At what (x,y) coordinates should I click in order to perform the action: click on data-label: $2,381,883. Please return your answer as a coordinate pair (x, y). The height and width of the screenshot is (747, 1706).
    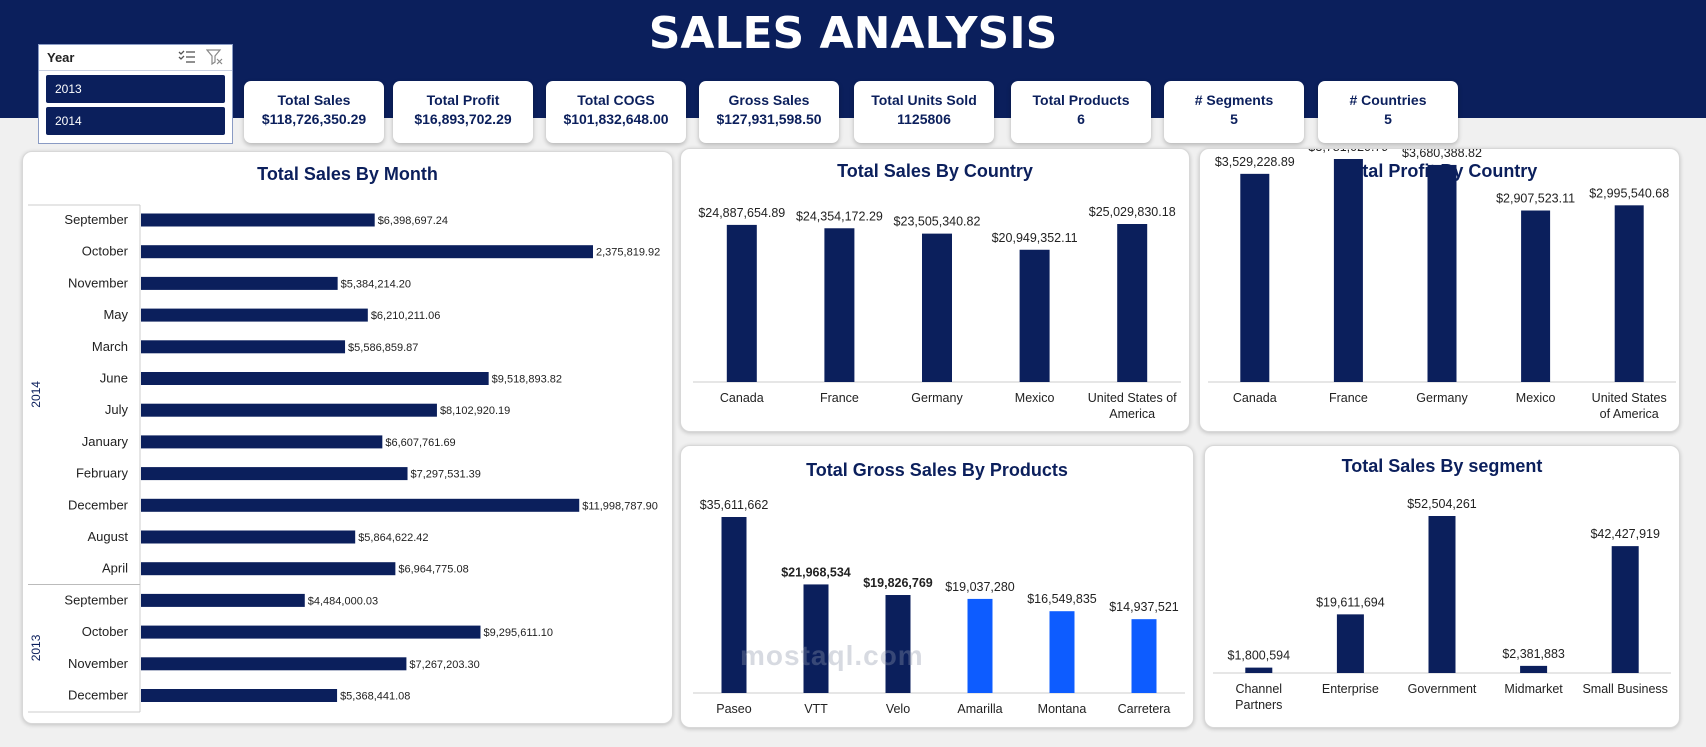
    Looking at the image, I should click on (1533, 654).